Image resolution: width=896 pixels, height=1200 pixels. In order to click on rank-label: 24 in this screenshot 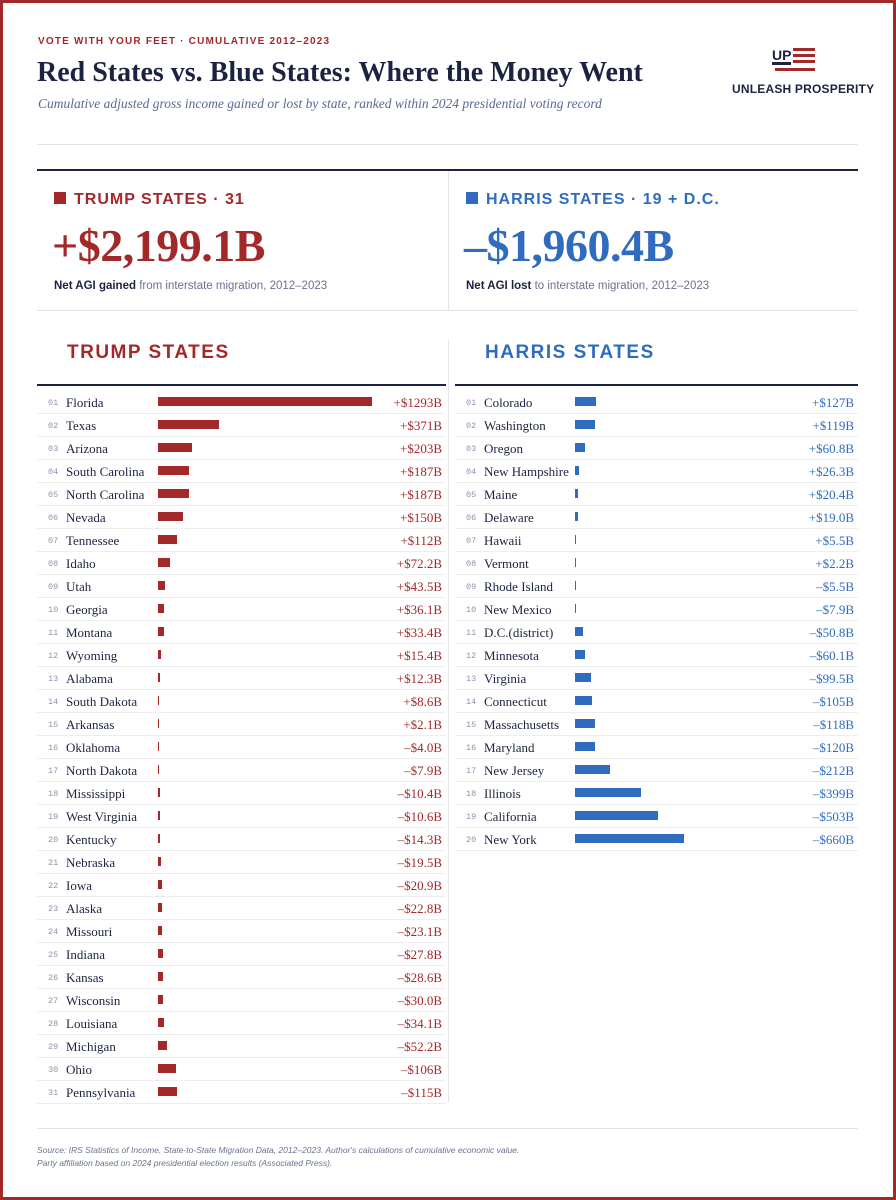, I will do `click(53, 932)`.